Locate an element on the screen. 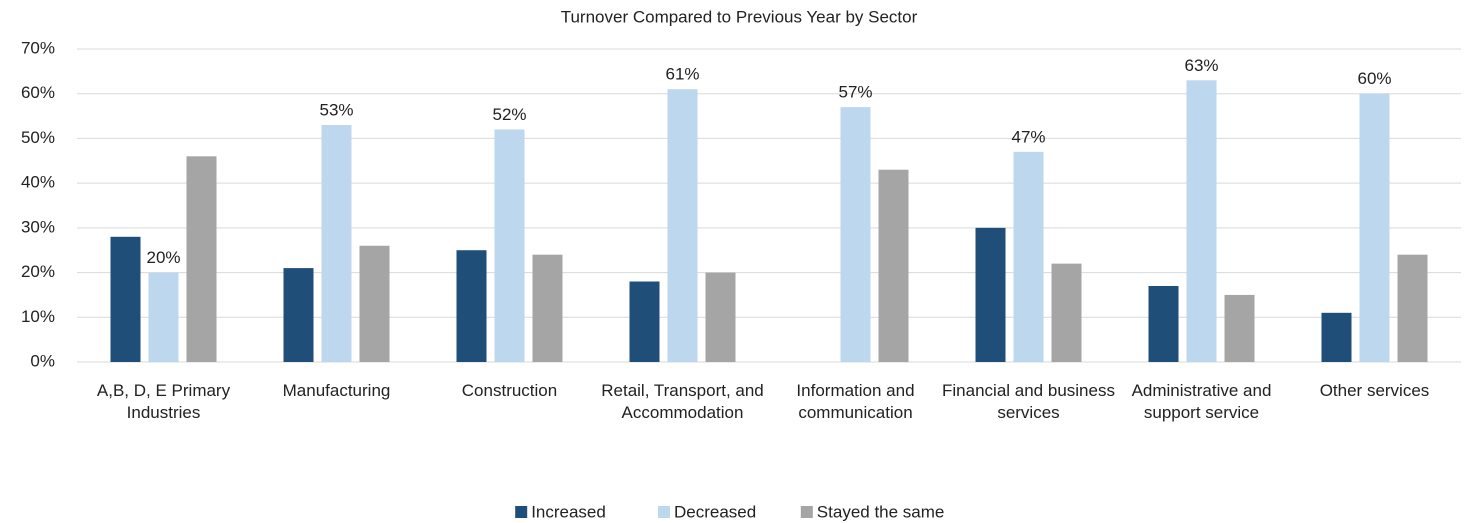  y-tick-label: 40% is located at coordinates (38, 182).